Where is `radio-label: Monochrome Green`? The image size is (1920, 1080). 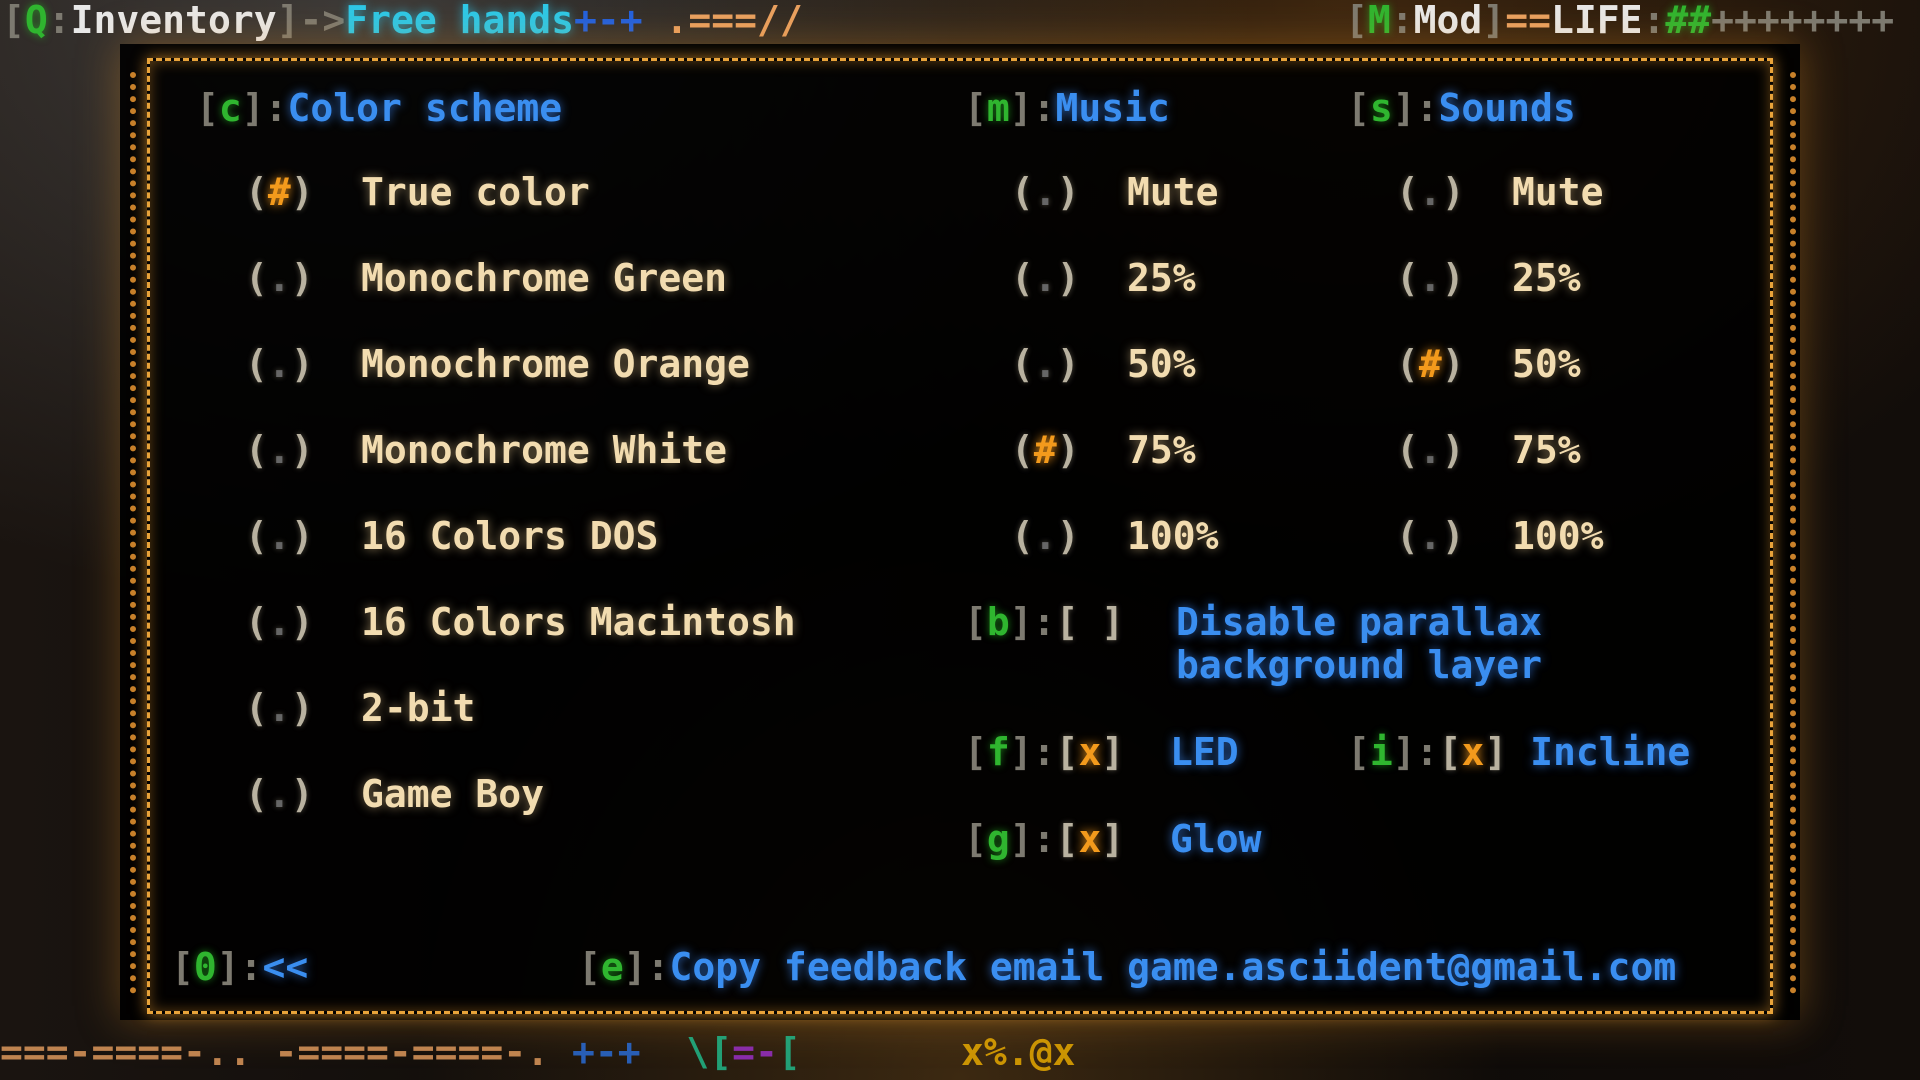
radio-label: Monochrome Green is located at coordinates (544, 278).